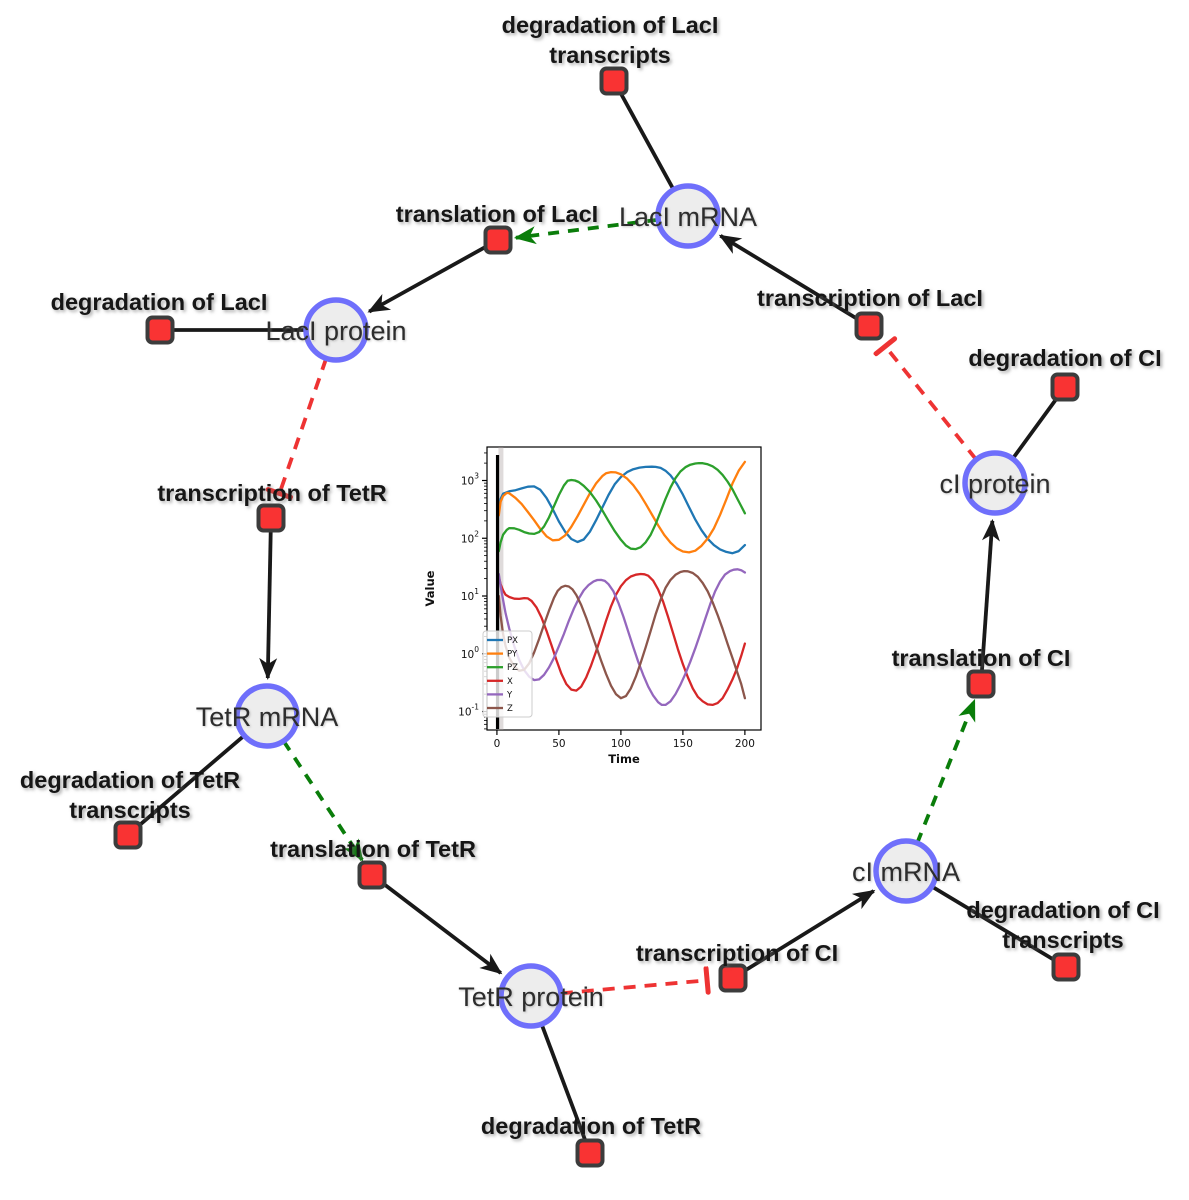  I want to click on label-tetr-protein: TetR protein, so click(531, 997).